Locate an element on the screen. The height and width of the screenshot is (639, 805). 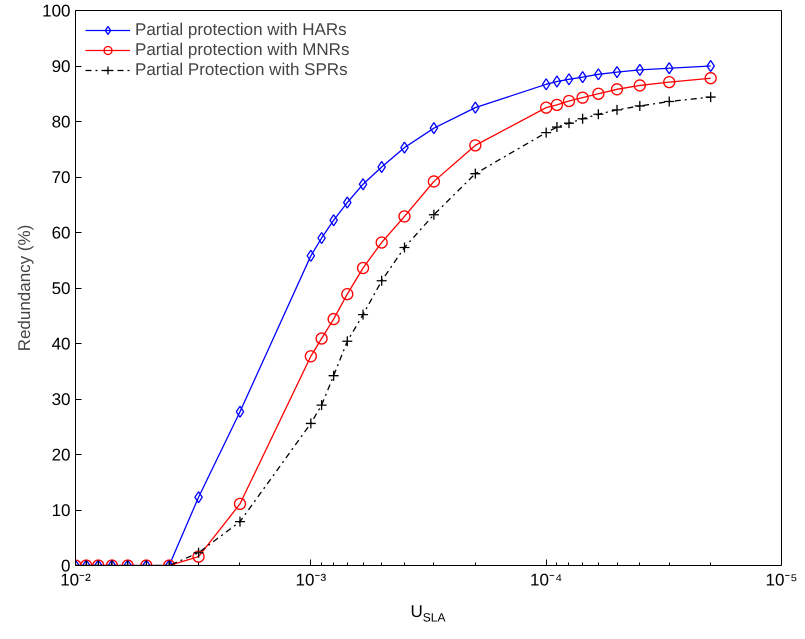
x-tick-label: 10⁻³ is located at coordinates (311, 580).